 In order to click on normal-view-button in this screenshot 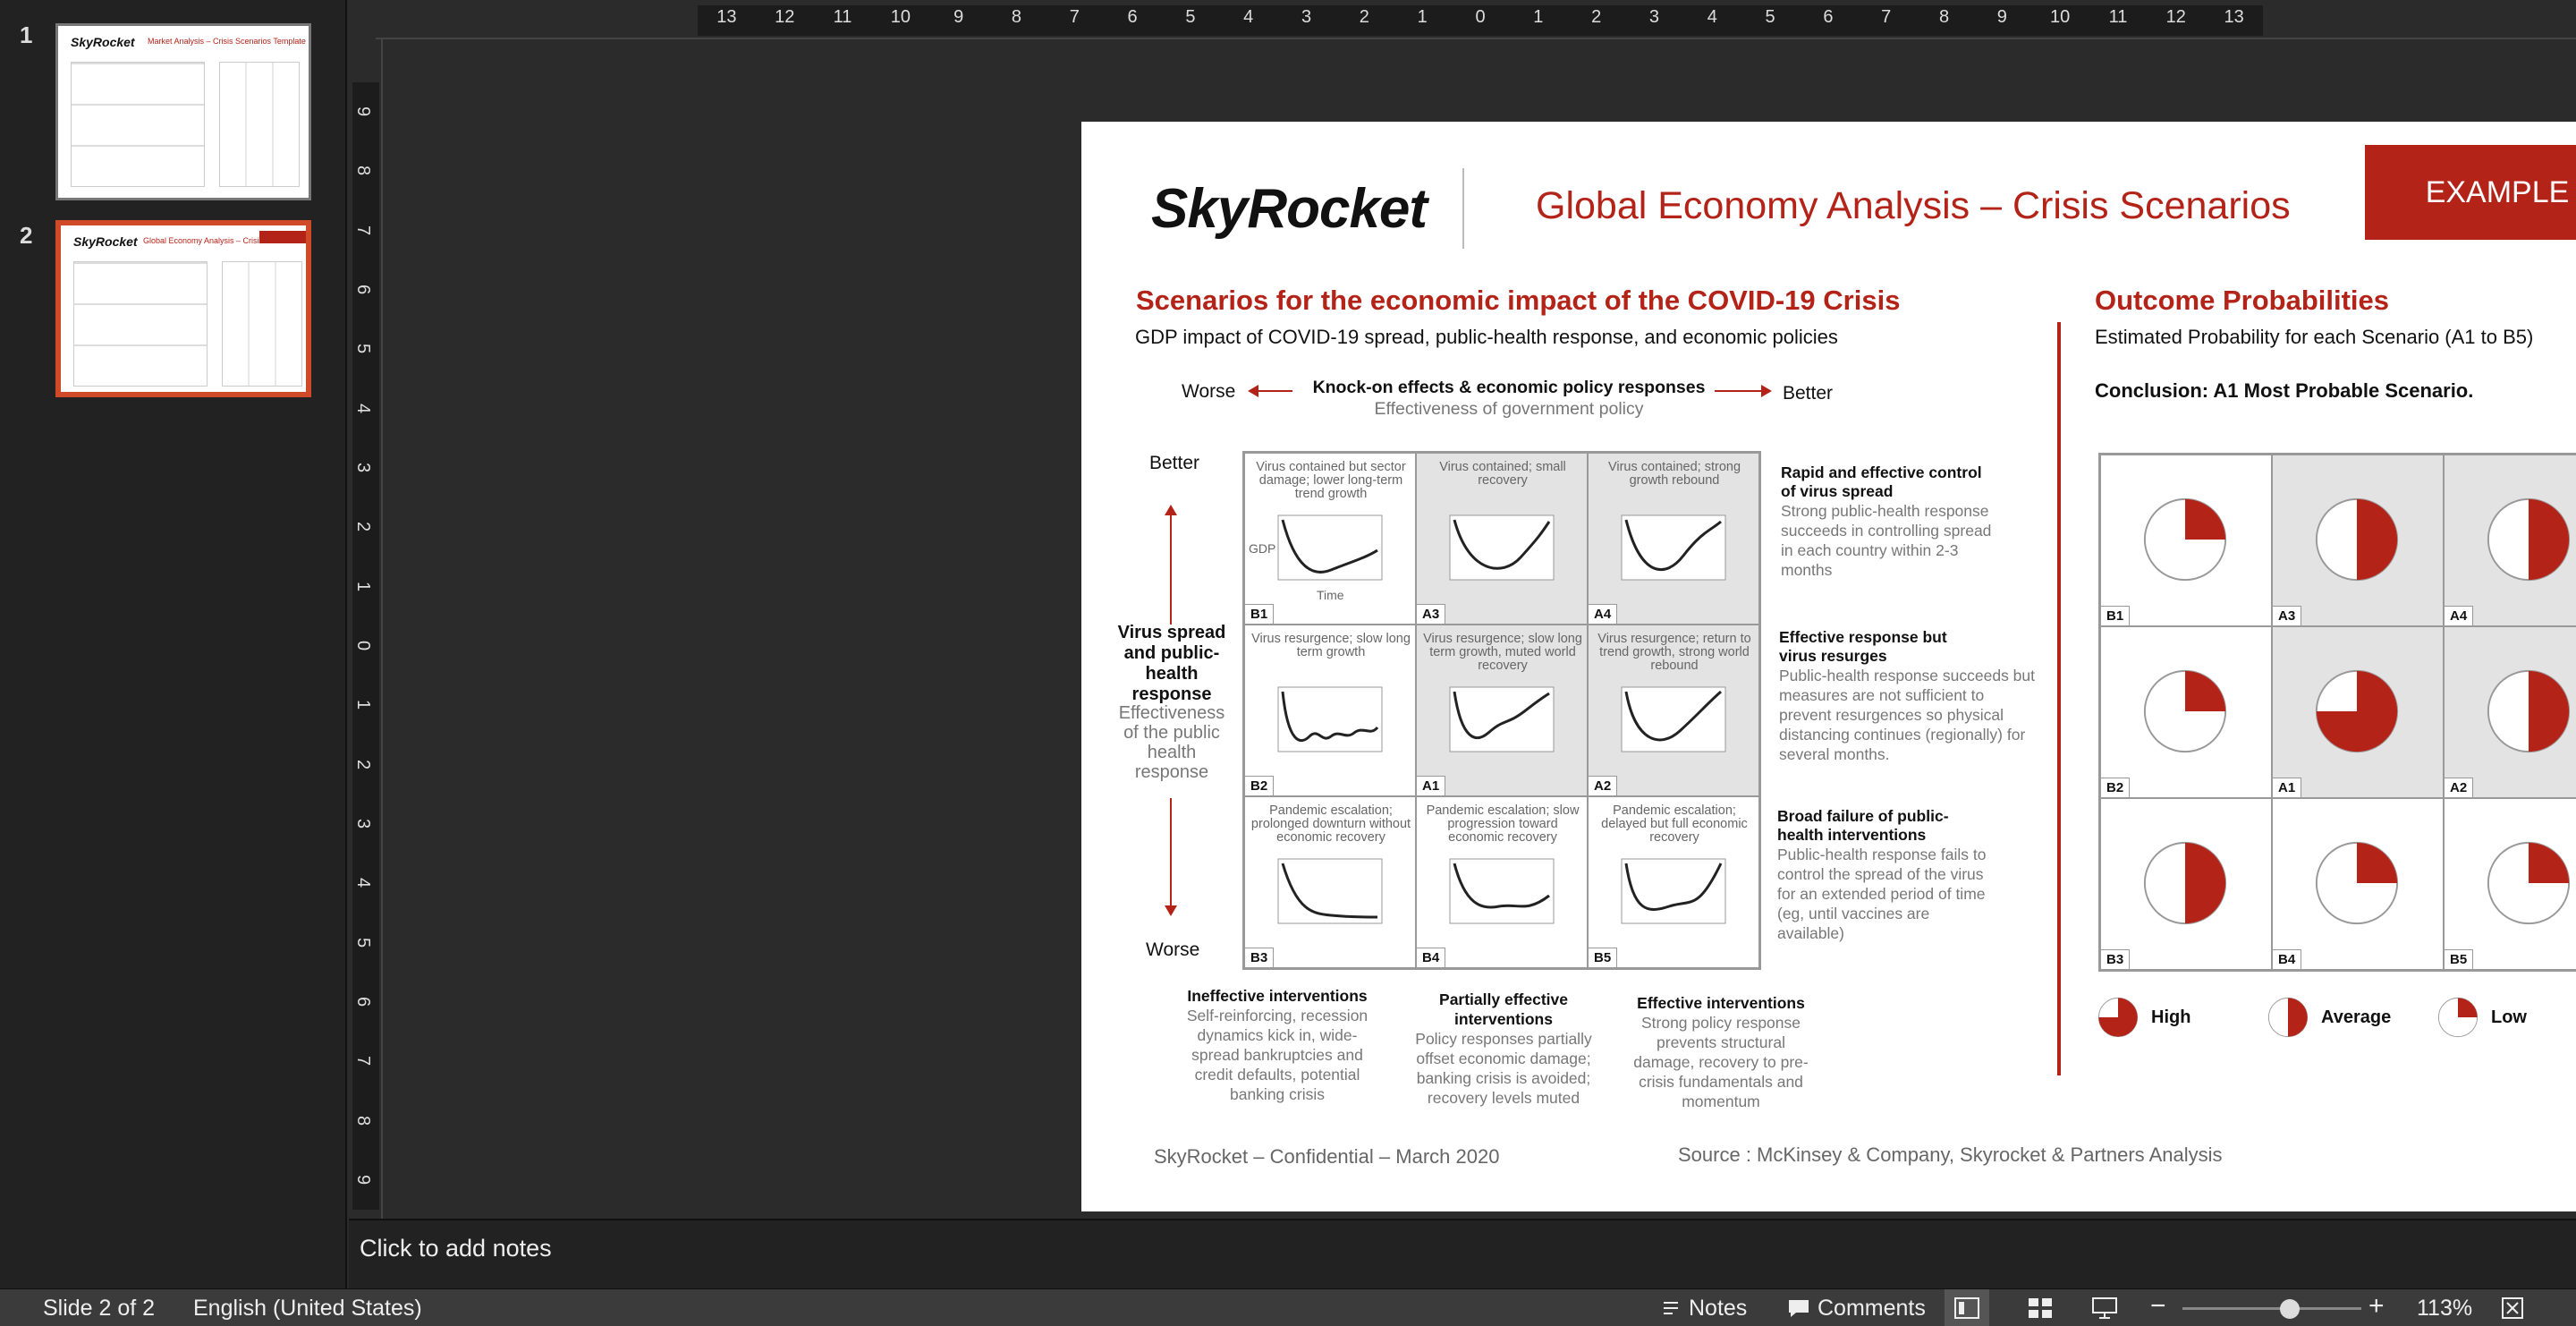, I will do `click(1967, 1307)`.